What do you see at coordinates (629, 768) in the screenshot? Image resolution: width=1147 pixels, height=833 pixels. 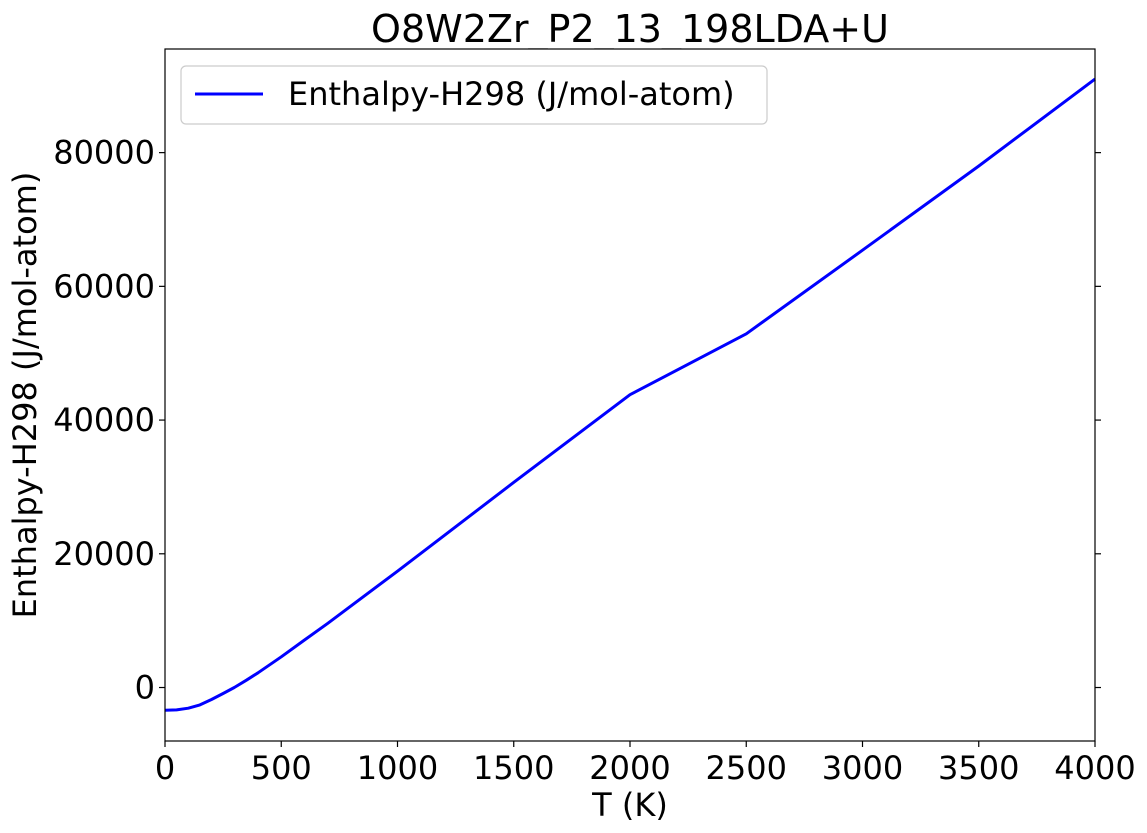 I see `x-tick-label: 2000` at bounding box center [629, 768].